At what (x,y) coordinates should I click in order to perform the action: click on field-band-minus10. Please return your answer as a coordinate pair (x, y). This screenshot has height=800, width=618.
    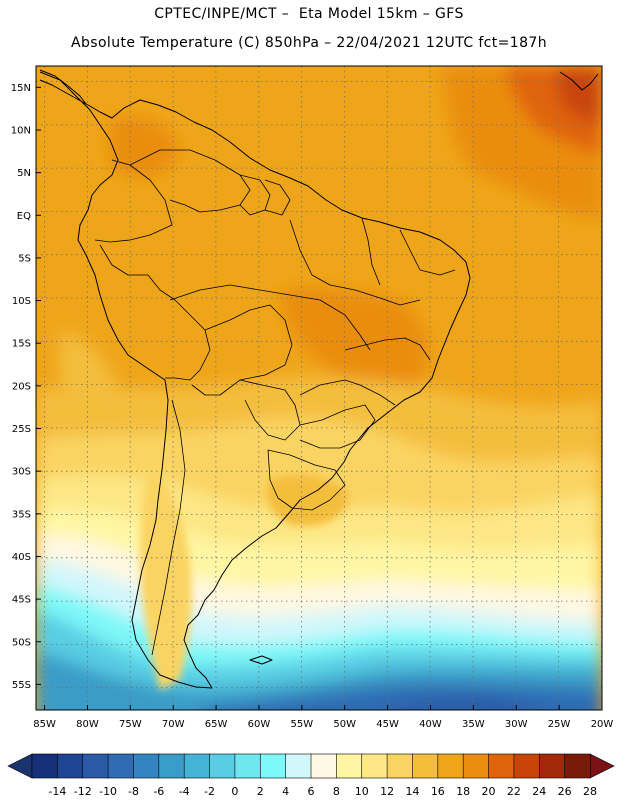
    Looking at the image, I should click on (460, 704).